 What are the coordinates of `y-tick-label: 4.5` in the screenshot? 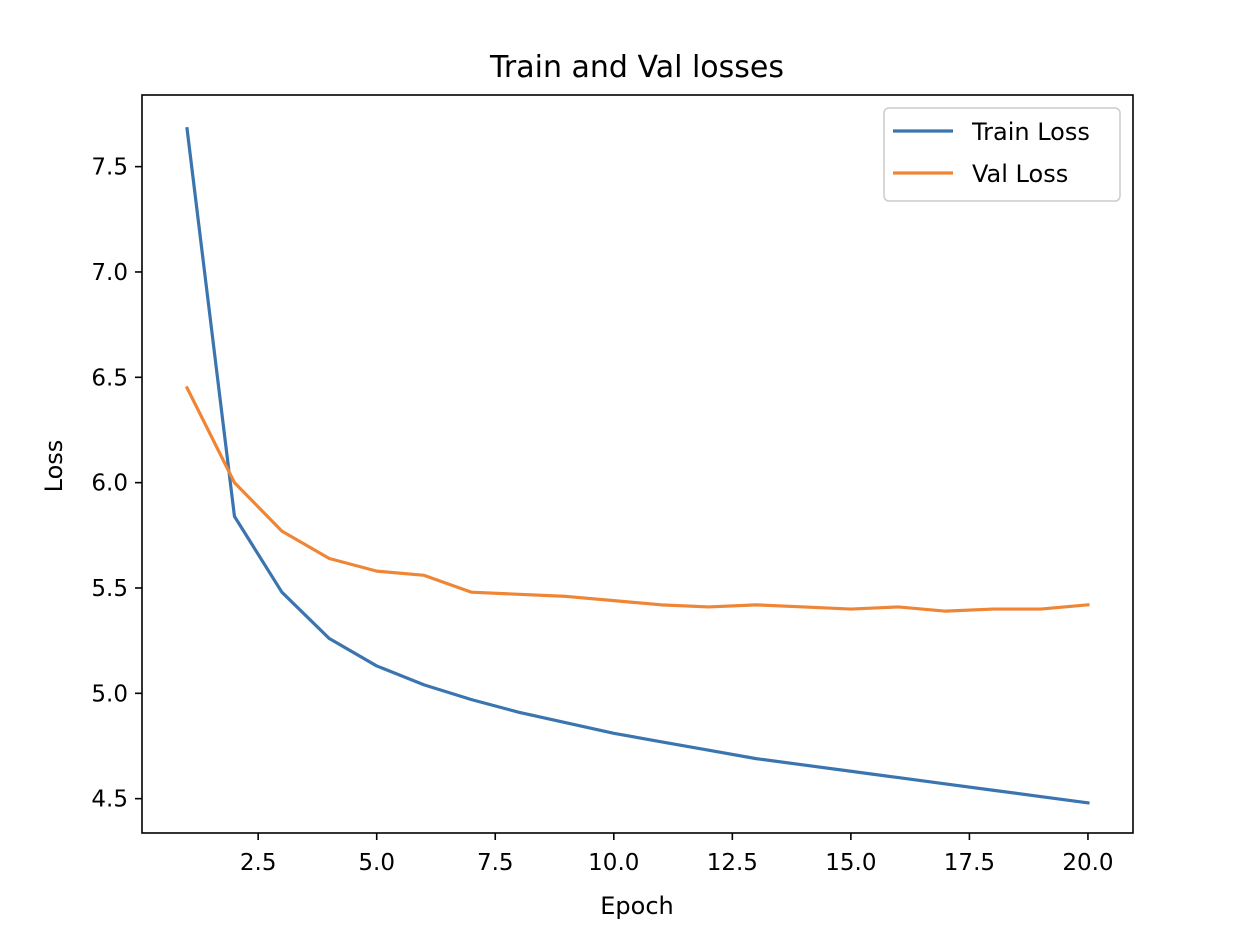 It's located at (109, 800).